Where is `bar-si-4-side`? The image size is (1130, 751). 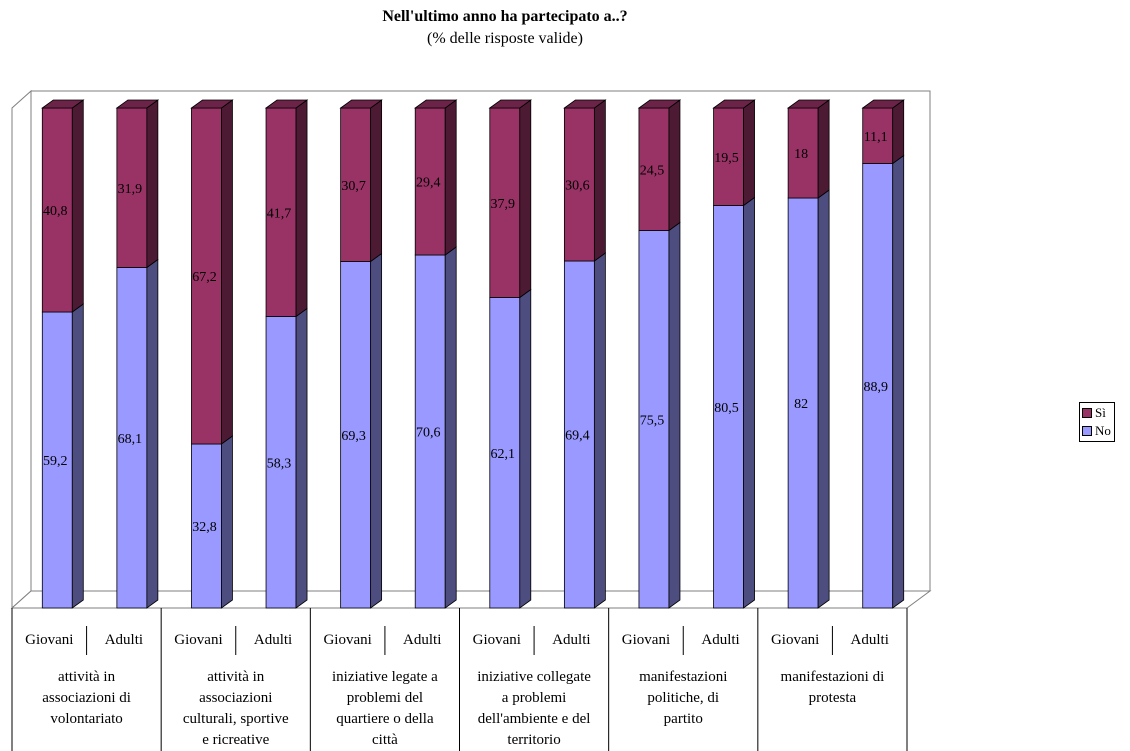 bar-si-4-side is located at coordinates (376, 181).